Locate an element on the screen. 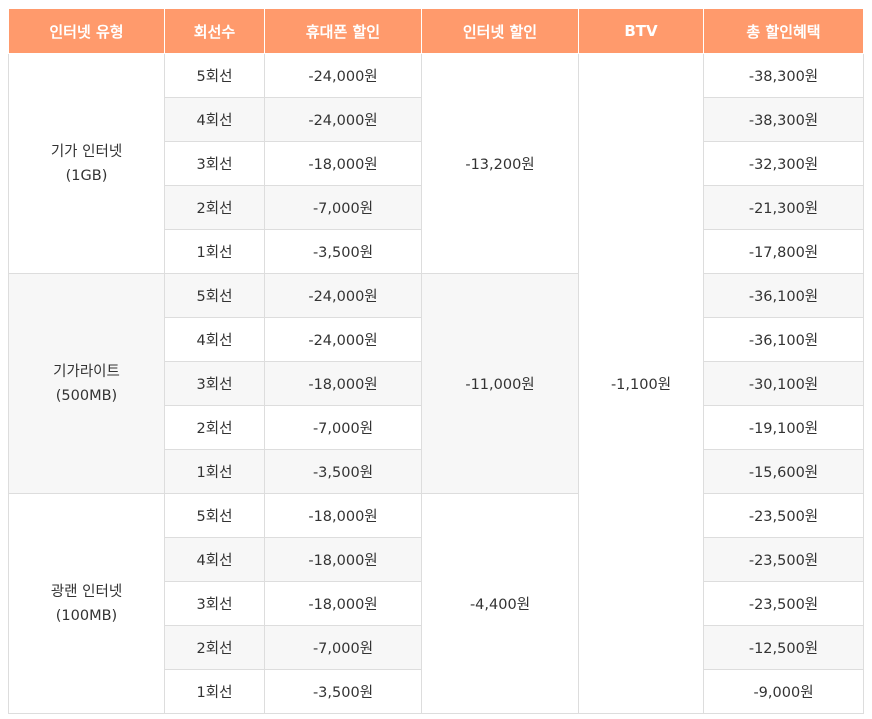  internet-discount-cell: -4,400원 is located at coordinates (500, 603).